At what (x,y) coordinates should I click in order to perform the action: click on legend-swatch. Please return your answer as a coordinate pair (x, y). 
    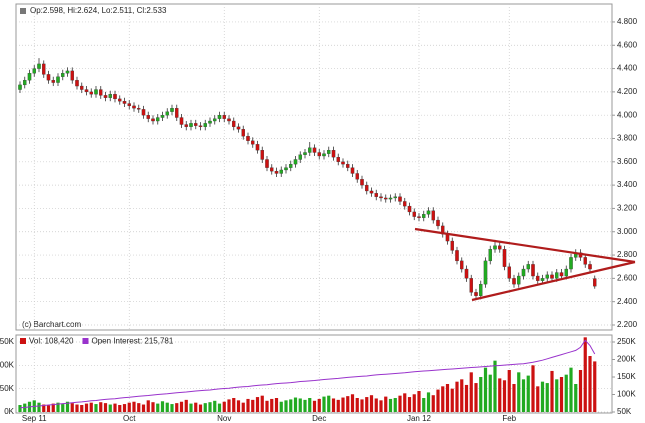
    Looking at the image, I should click on (85, 341).